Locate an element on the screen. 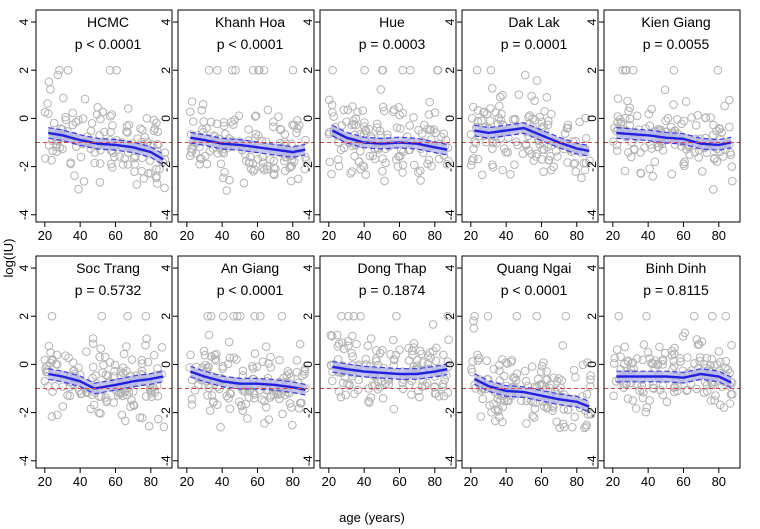 This screenshot has width=760, height=529. band-lower-edge is located at coordinates (674, 144).